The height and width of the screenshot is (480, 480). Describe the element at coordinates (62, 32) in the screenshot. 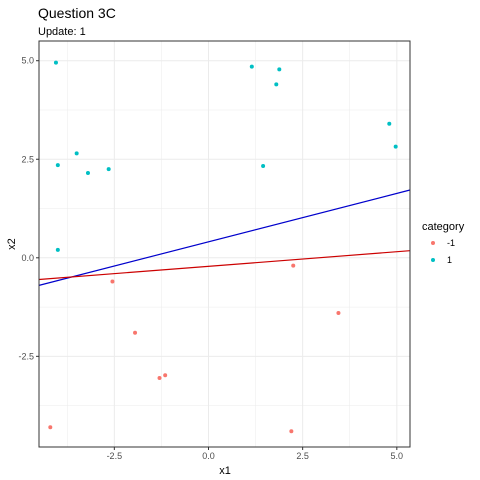

I see `chart-subtitle: Update: 1` at that location.